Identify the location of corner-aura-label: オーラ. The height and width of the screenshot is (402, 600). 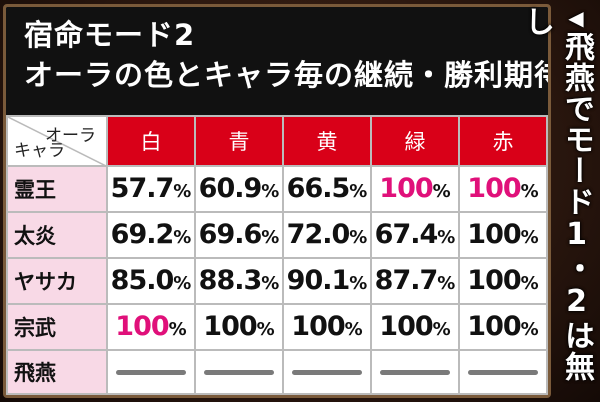
(70, 136).